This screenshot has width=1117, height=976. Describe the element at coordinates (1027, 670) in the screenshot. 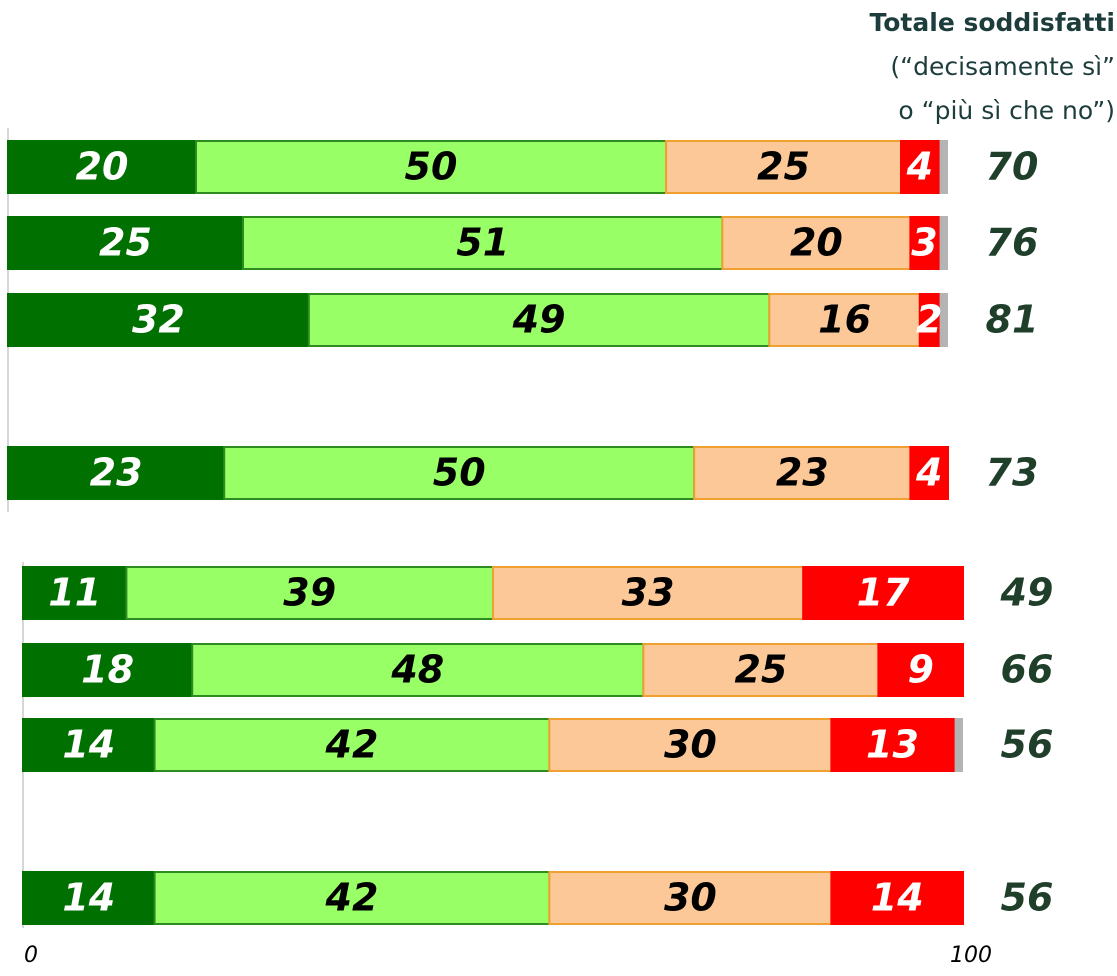

I see `total-label: 66` at that location.